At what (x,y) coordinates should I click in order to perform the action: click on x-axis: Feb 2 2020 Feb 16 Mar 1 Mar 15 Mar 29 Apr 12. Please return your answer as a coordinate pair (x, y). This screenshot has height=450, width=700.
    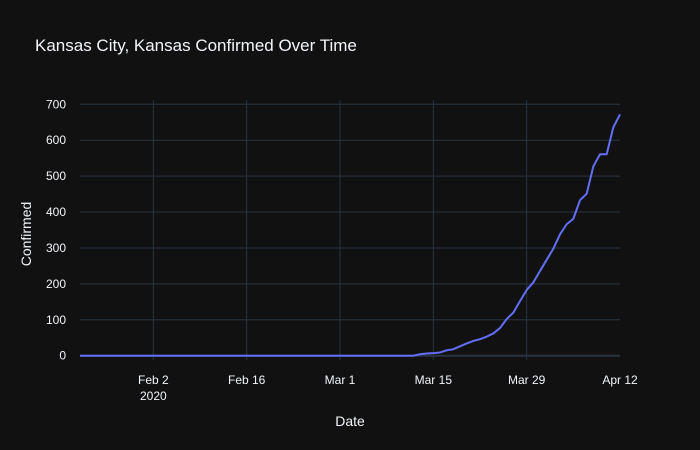
    Looking at the image, I should click on (388, 388).